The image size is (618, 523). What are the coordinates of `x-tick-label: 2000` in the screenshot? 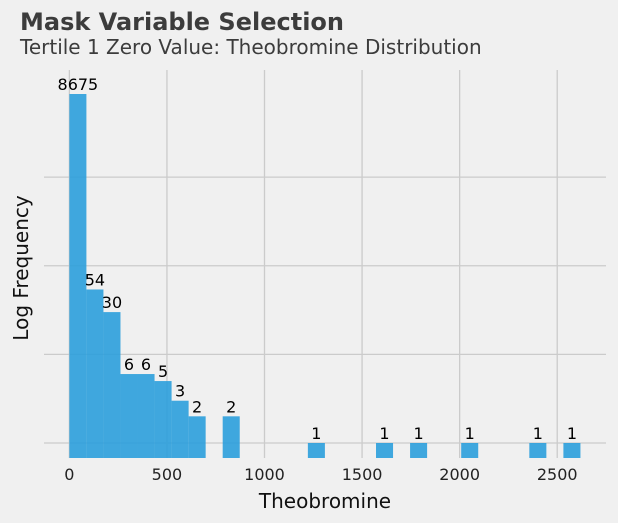 It's located at (459, 474).